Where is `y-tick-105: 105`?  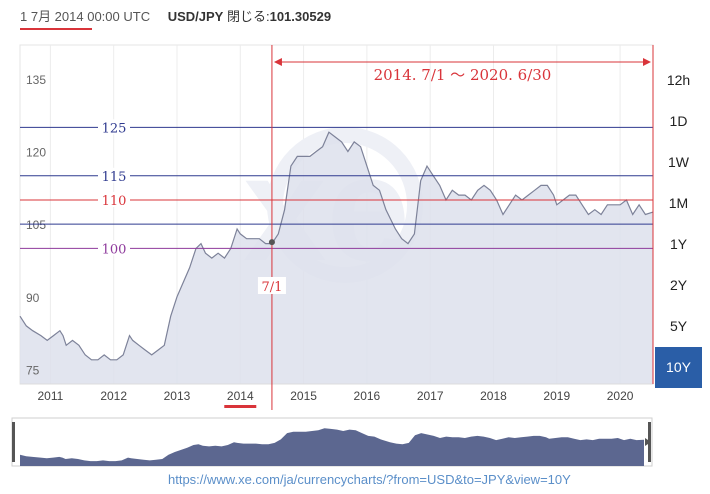 y-tick-105: 105 is located at coordinates (36, 225).